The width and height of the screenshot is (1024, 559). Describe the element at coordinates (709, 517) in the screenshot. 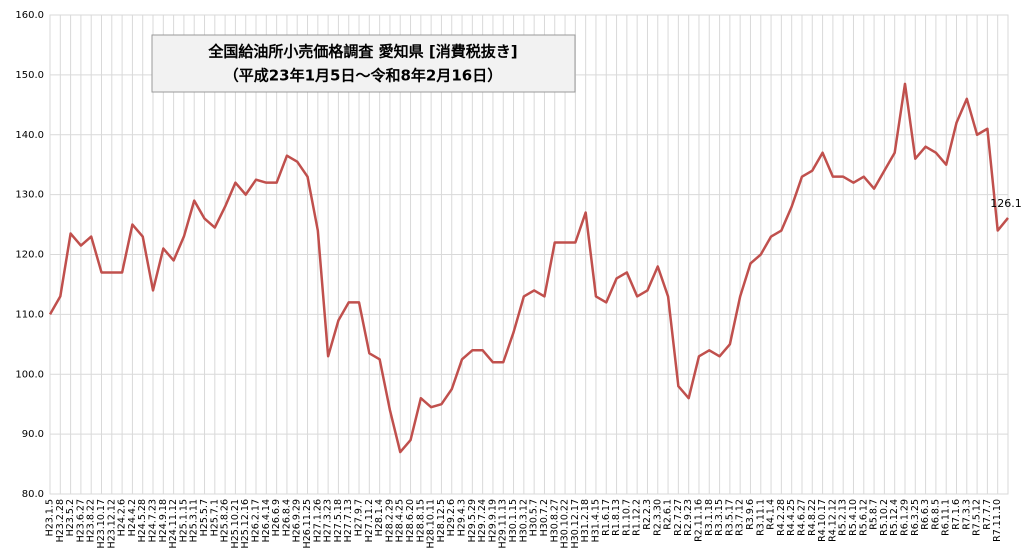

I see `x-tick-label: R3.1.18` at that location.